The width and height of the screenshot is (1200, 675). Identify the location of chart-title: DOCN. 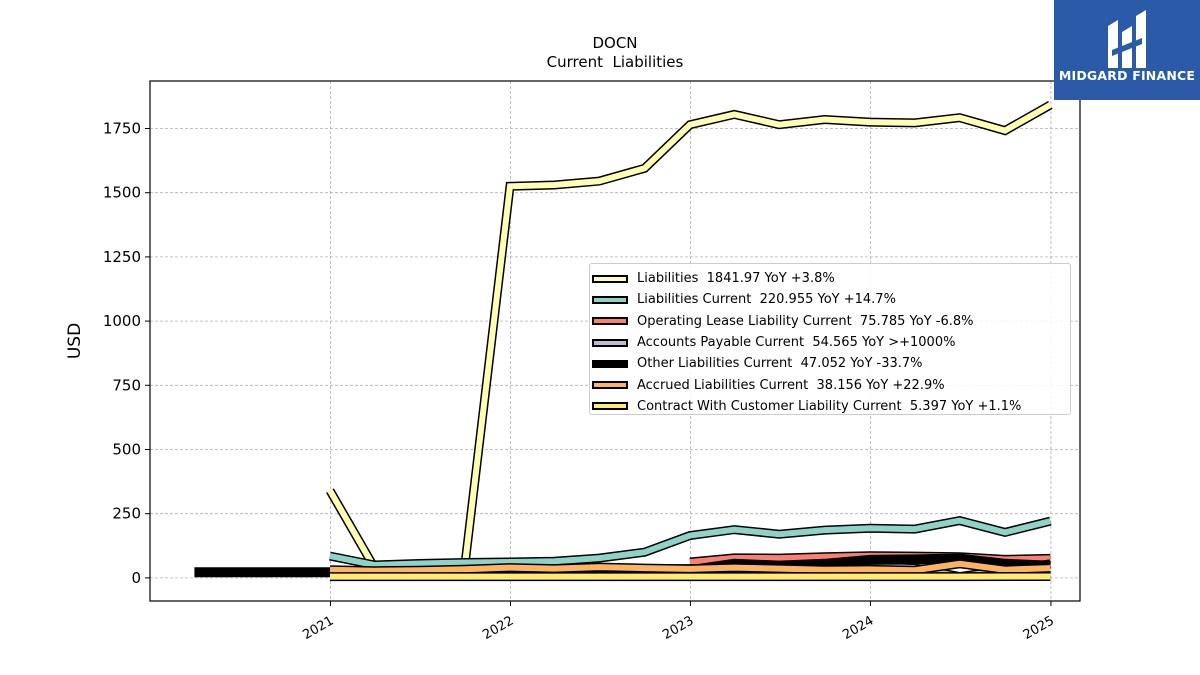
(614, 43).